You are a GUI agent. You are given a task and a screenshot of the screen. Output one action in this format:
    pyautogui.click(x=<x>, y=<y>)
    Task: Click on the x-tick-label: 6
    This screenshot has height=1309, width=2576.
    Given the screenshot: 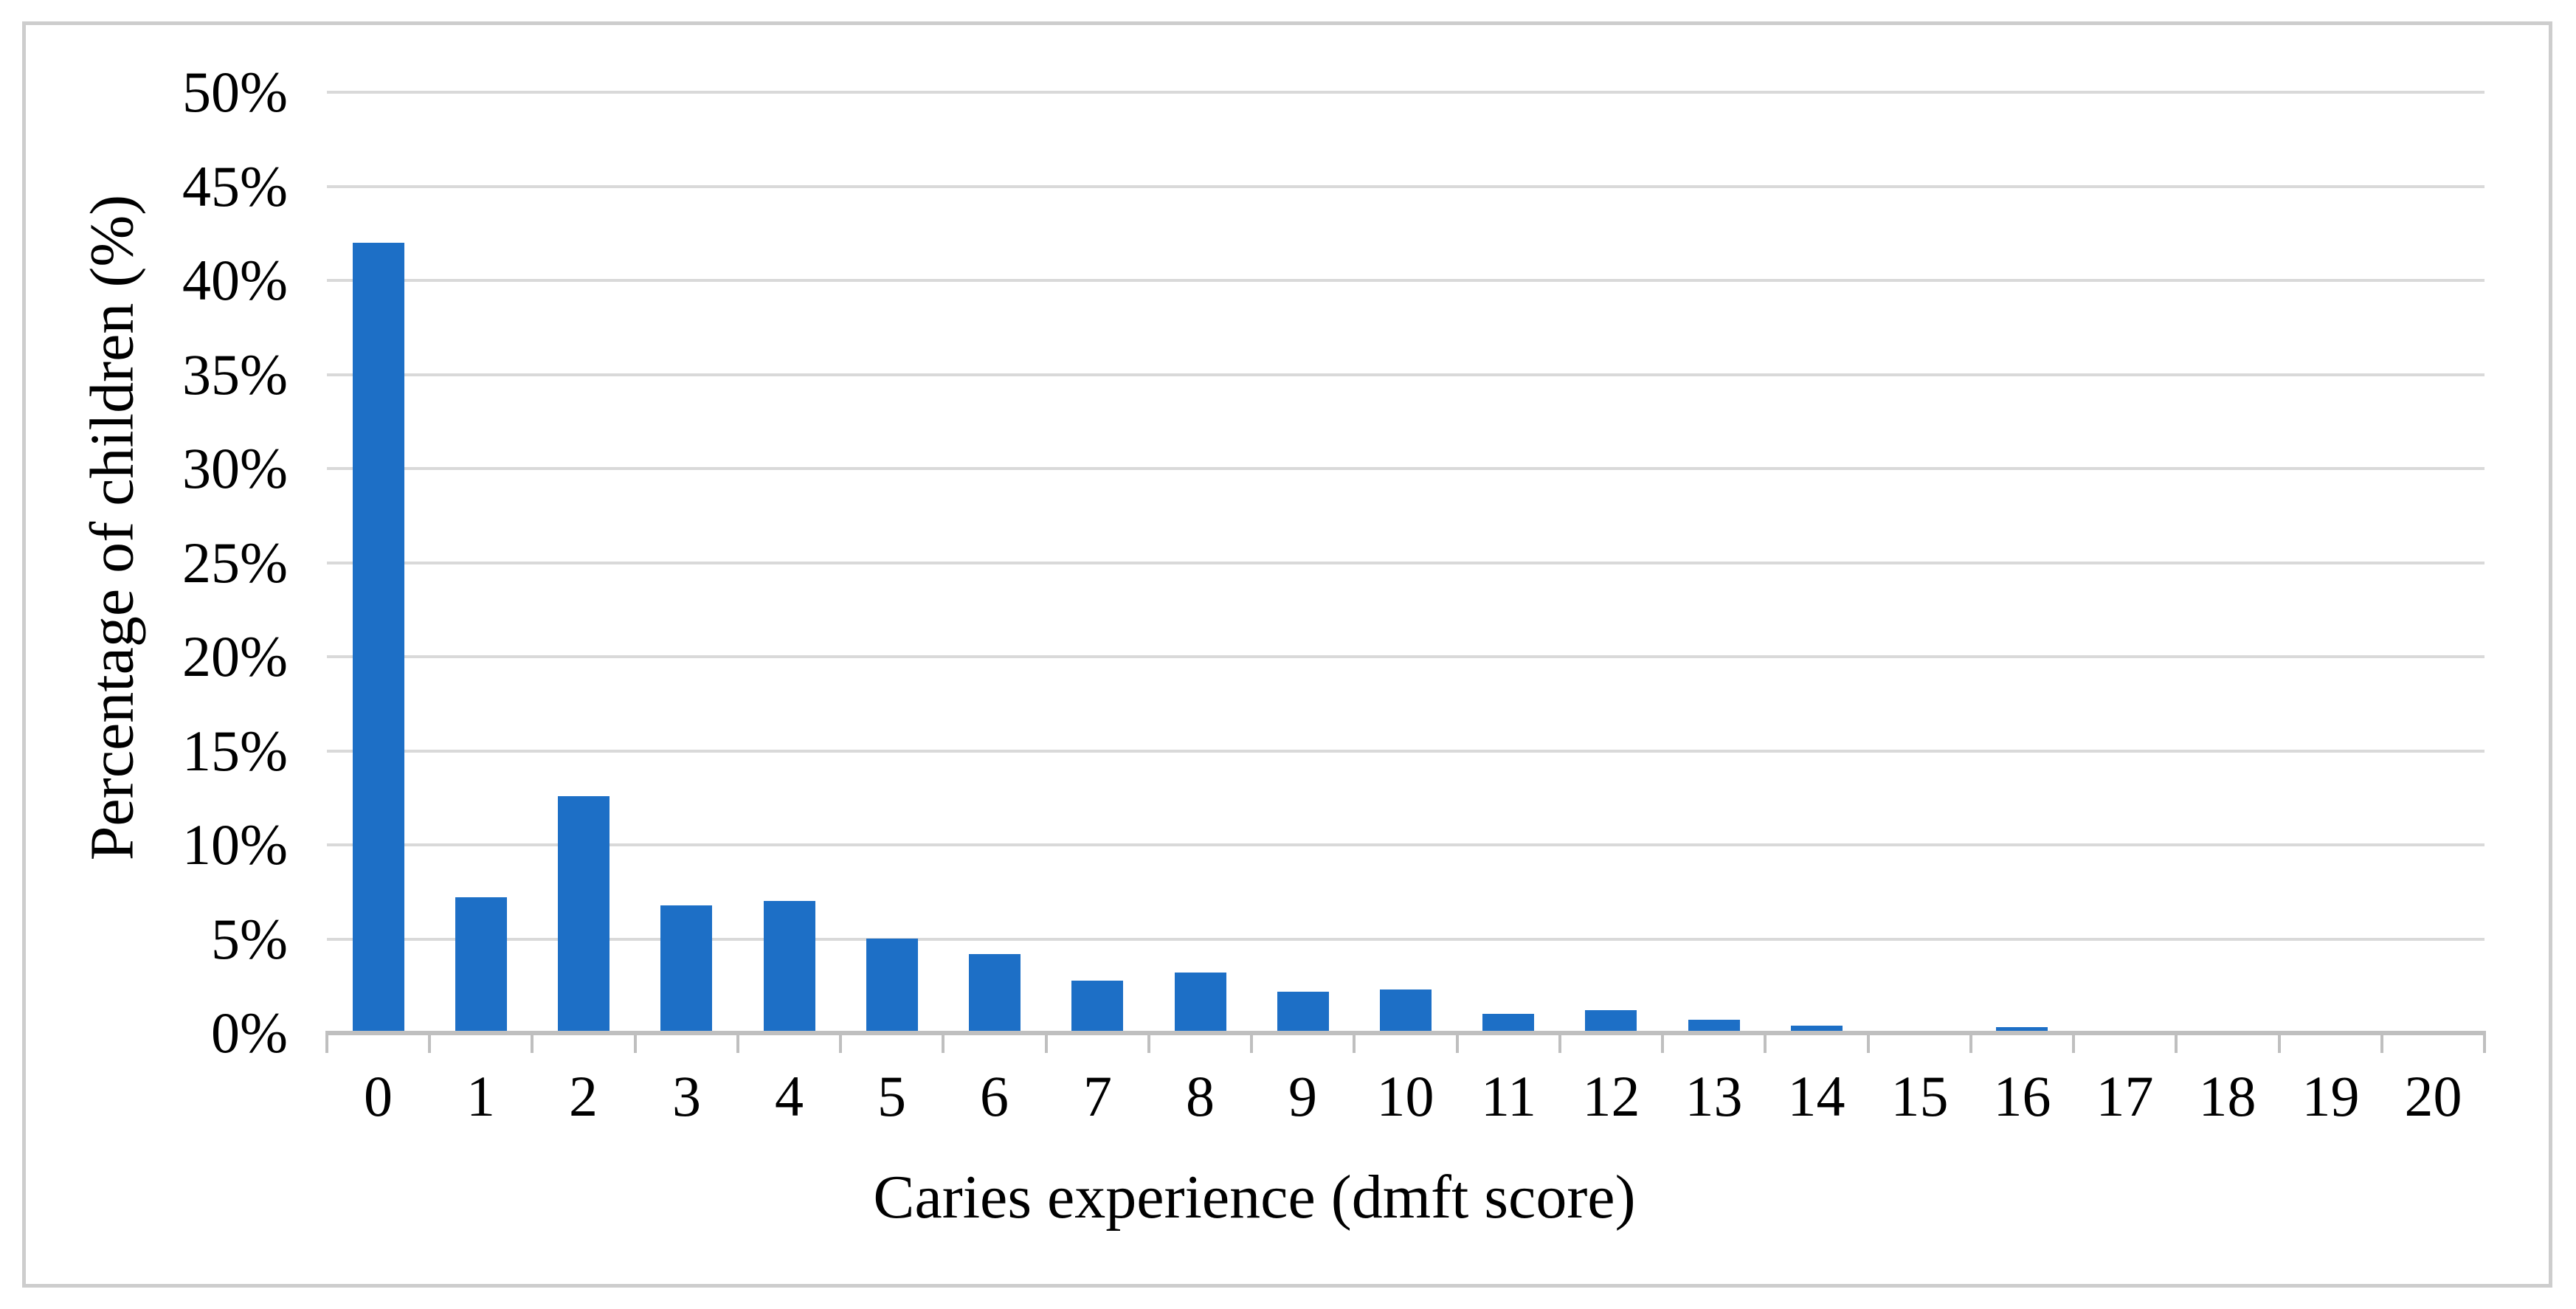 What is the action you would take?
    pyautogui.click(x=994, y=1096)
    